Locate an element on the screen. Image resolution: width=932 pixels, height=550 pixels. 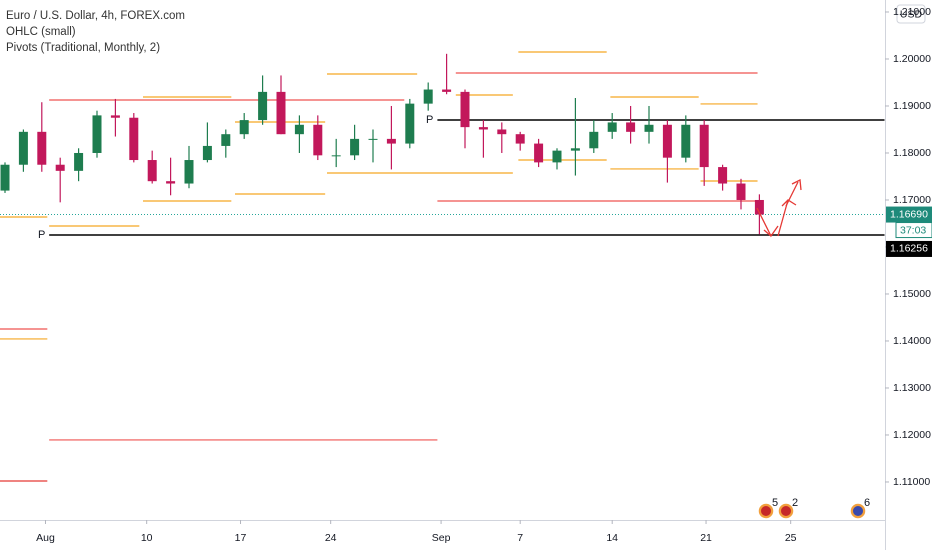
x-tick-label: 10 is located at coordinates (147, 538).